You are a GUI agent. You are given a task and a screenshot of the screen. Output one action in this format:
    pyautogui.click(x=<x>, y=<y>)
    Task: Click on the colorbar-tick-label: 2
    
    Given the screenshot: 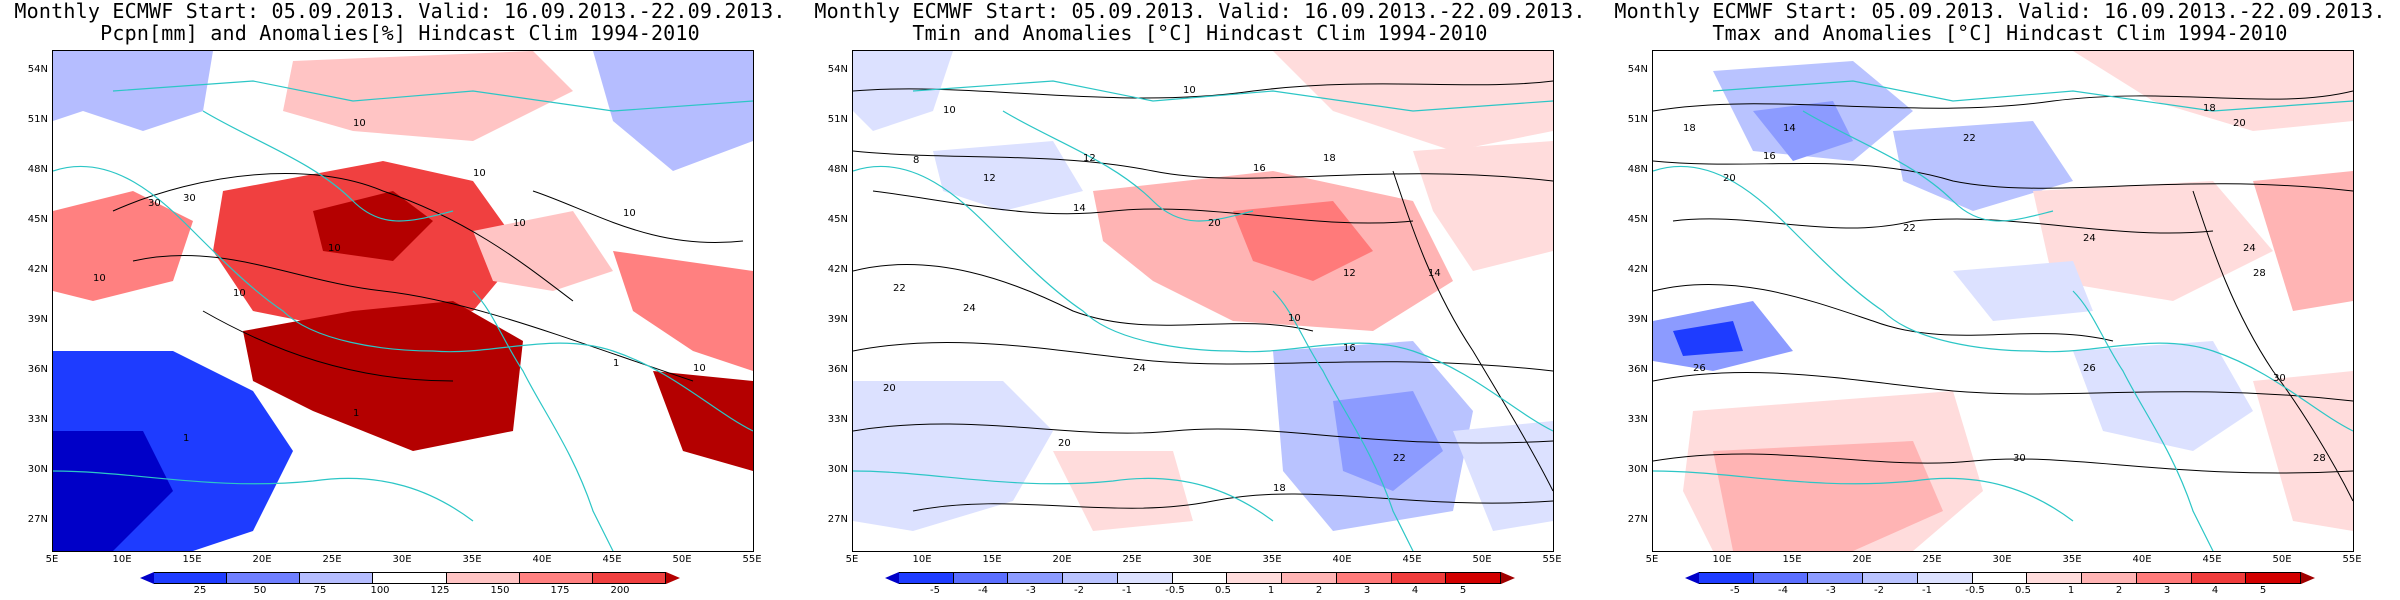 What is the action you would take?
    pyautogui.click(x=2119, y=590)
    